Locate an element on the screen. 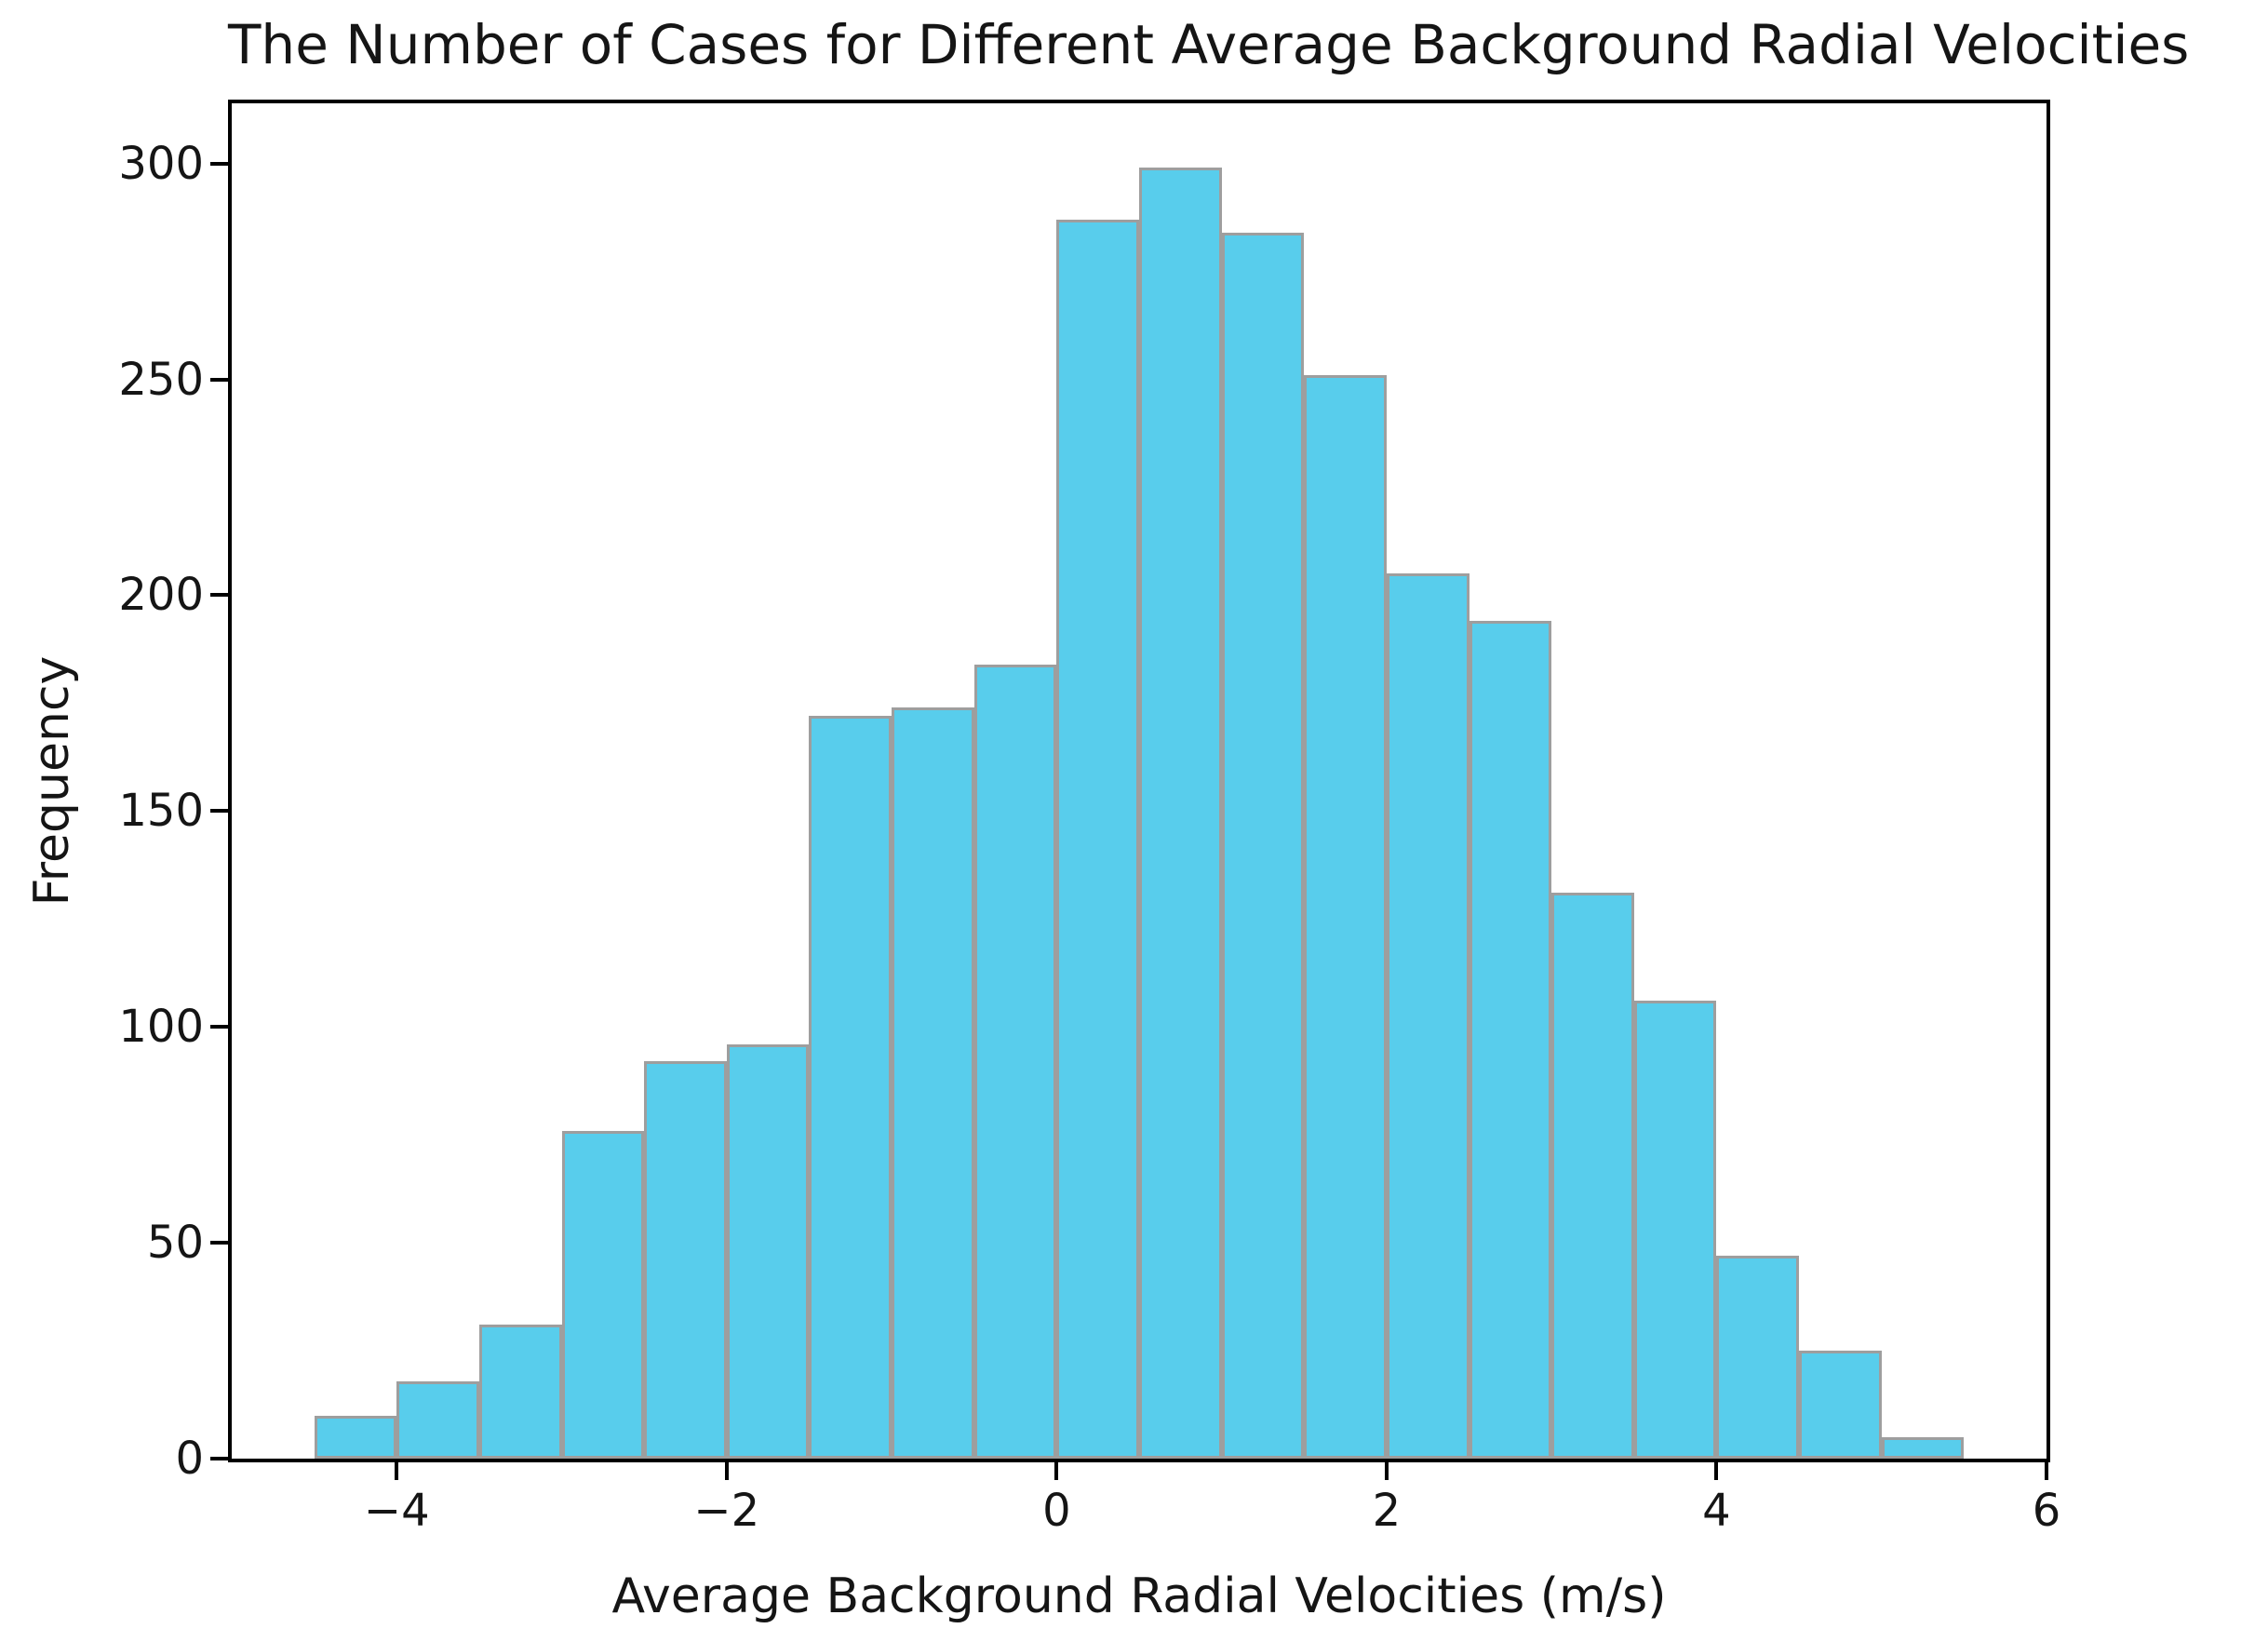  y-tick-label: 150 is located at coordinates (161, 811).